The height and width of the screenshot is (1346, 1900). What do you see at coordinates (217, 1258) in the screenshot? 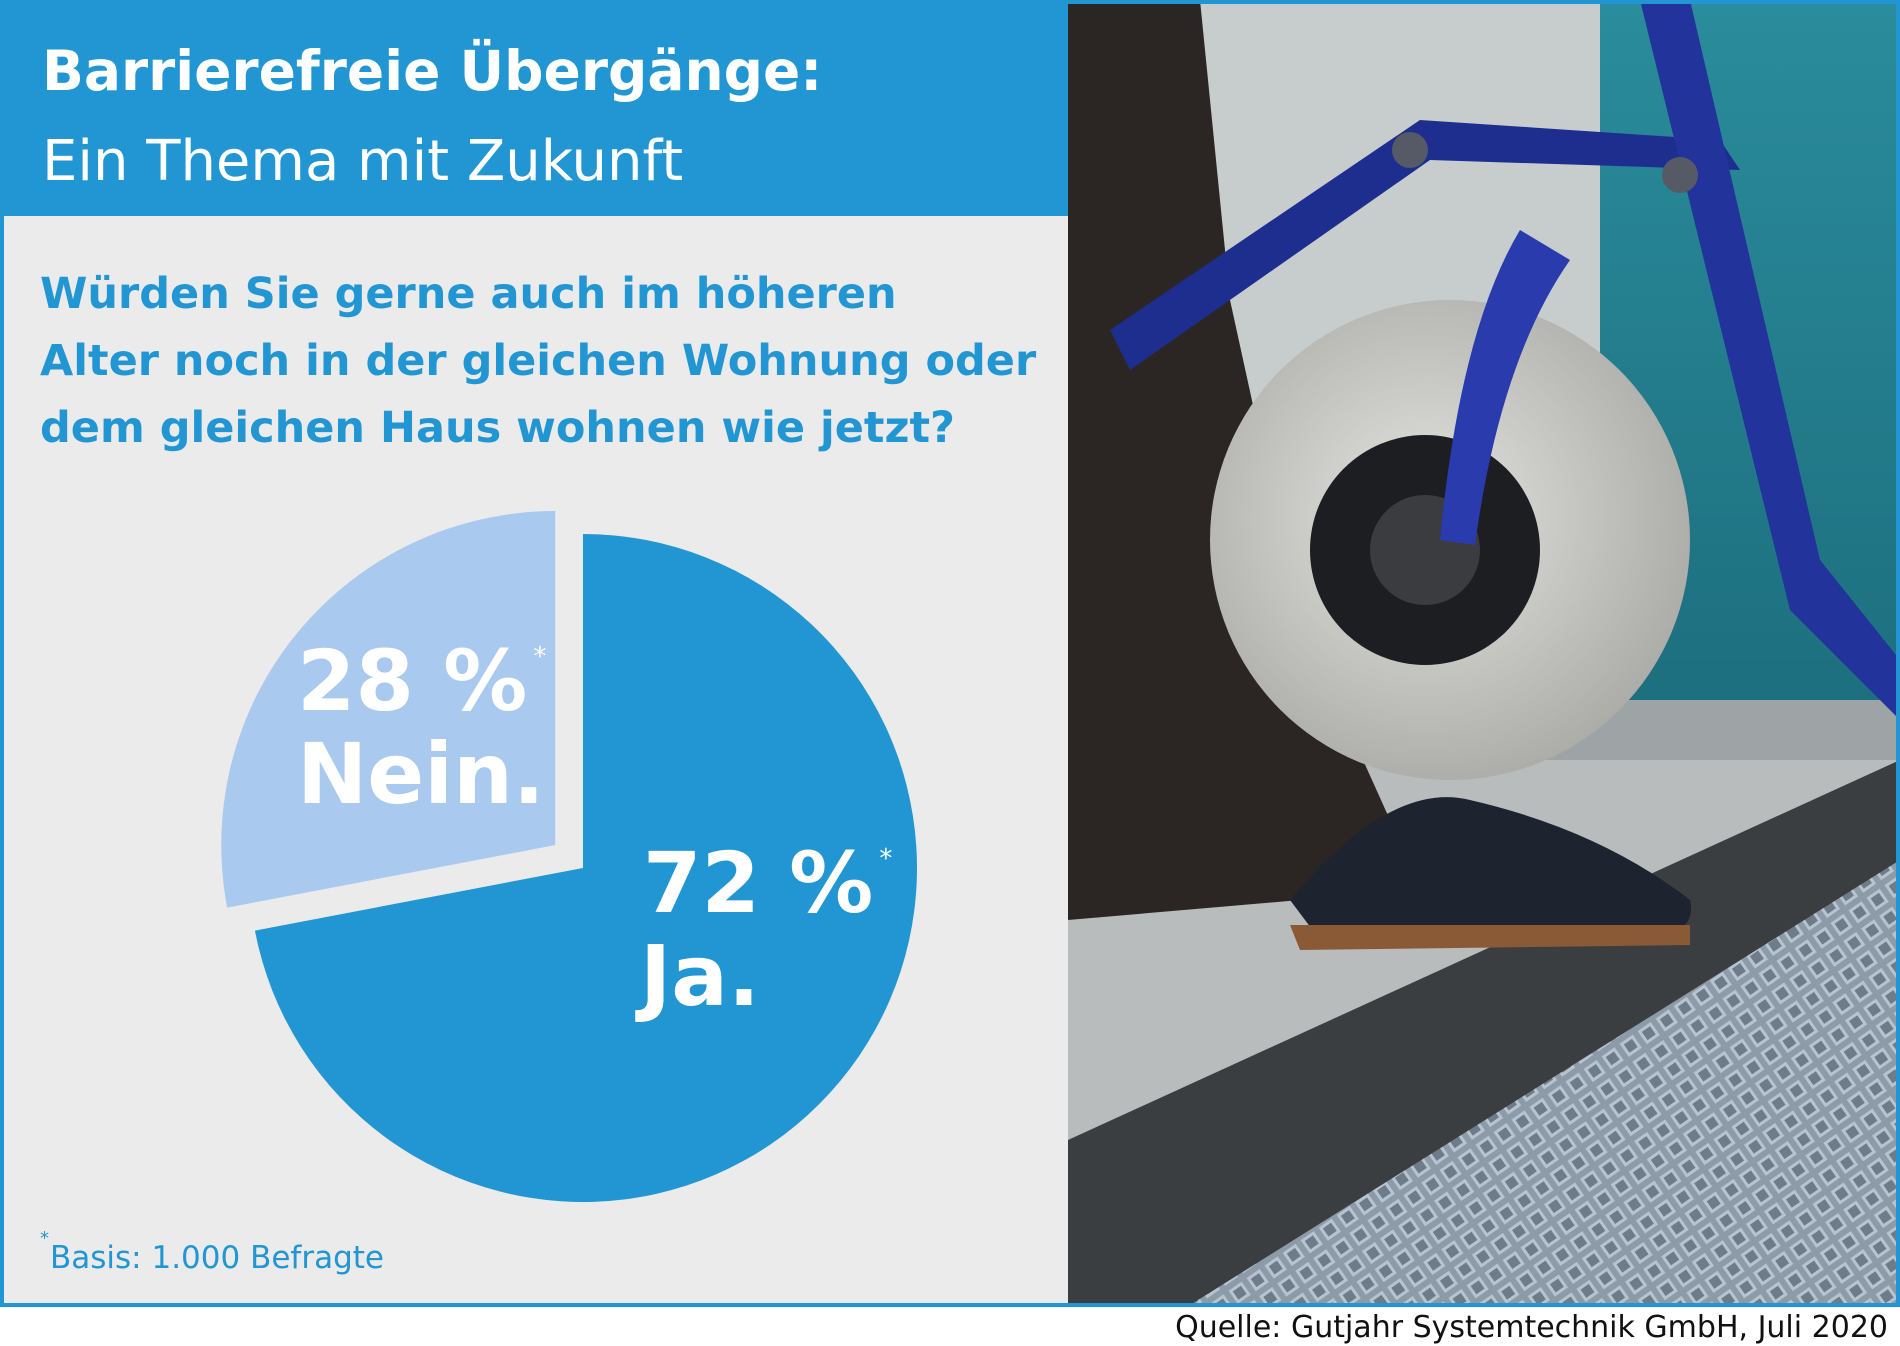
I see `footnote: Basis: 1.000 Befragte` at bounding box center [217, 1258].